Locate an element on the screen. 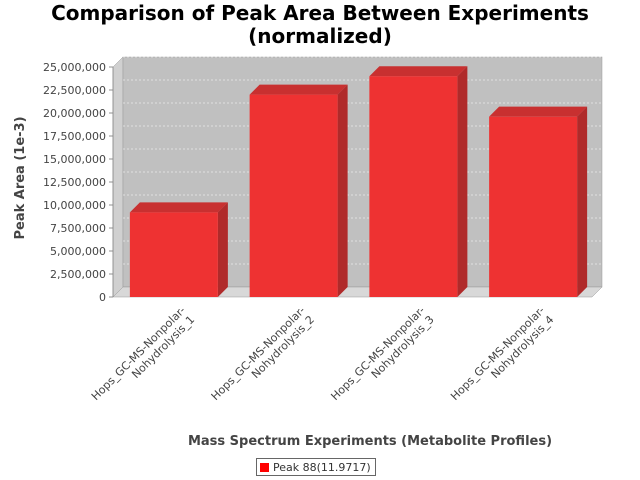 This screenshot has height=480, width=640. y-tick-label: 20,000,000 is located at coordinates (74, 113).